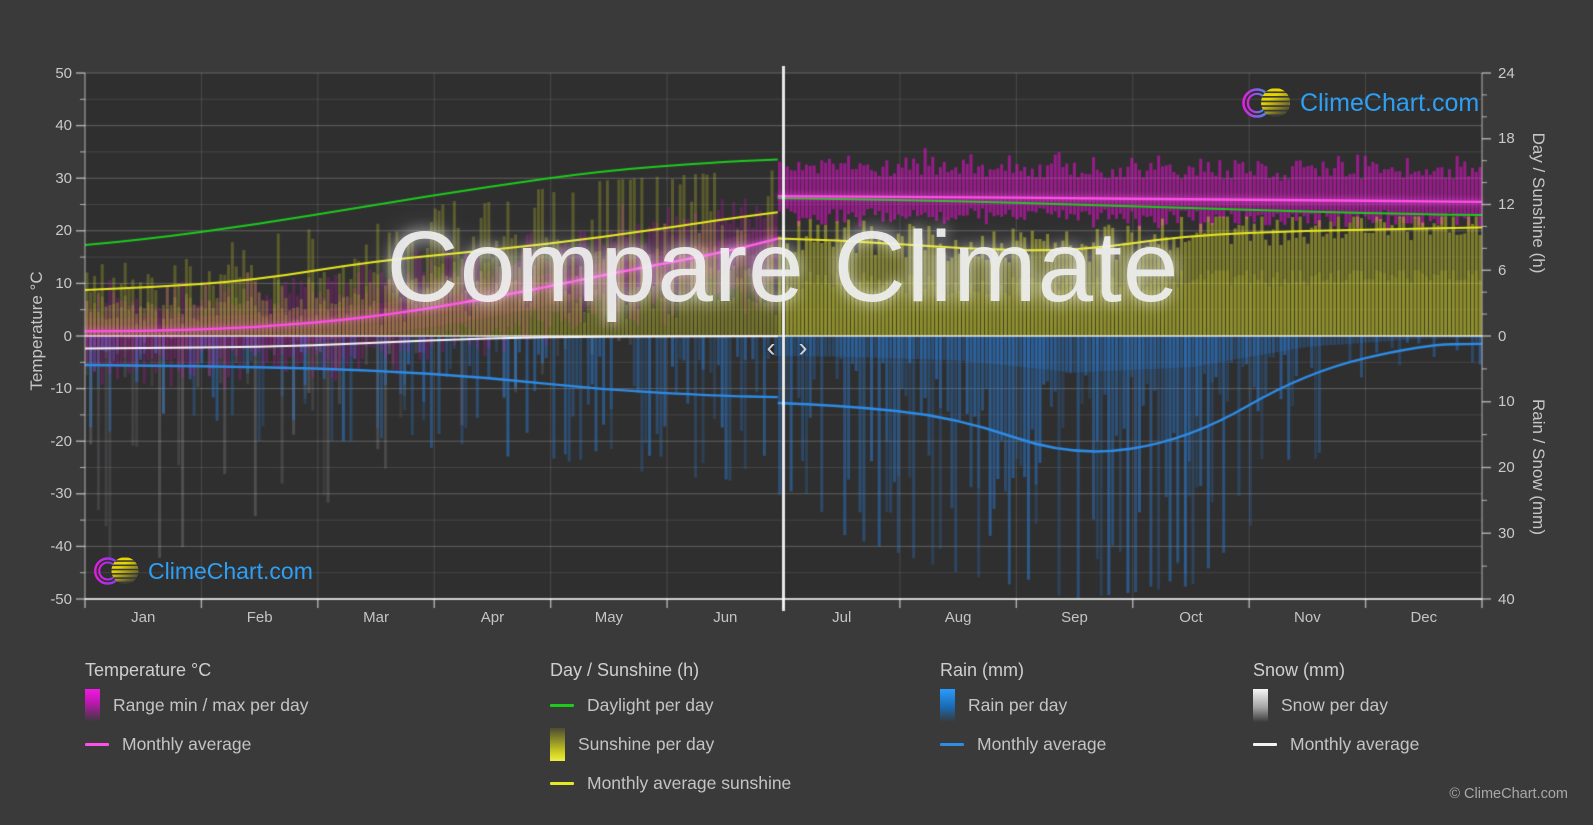  Describe the element at coordinates (1307, 617) in the screenshot. I see `x-tick-label-month: Nov` at that location.